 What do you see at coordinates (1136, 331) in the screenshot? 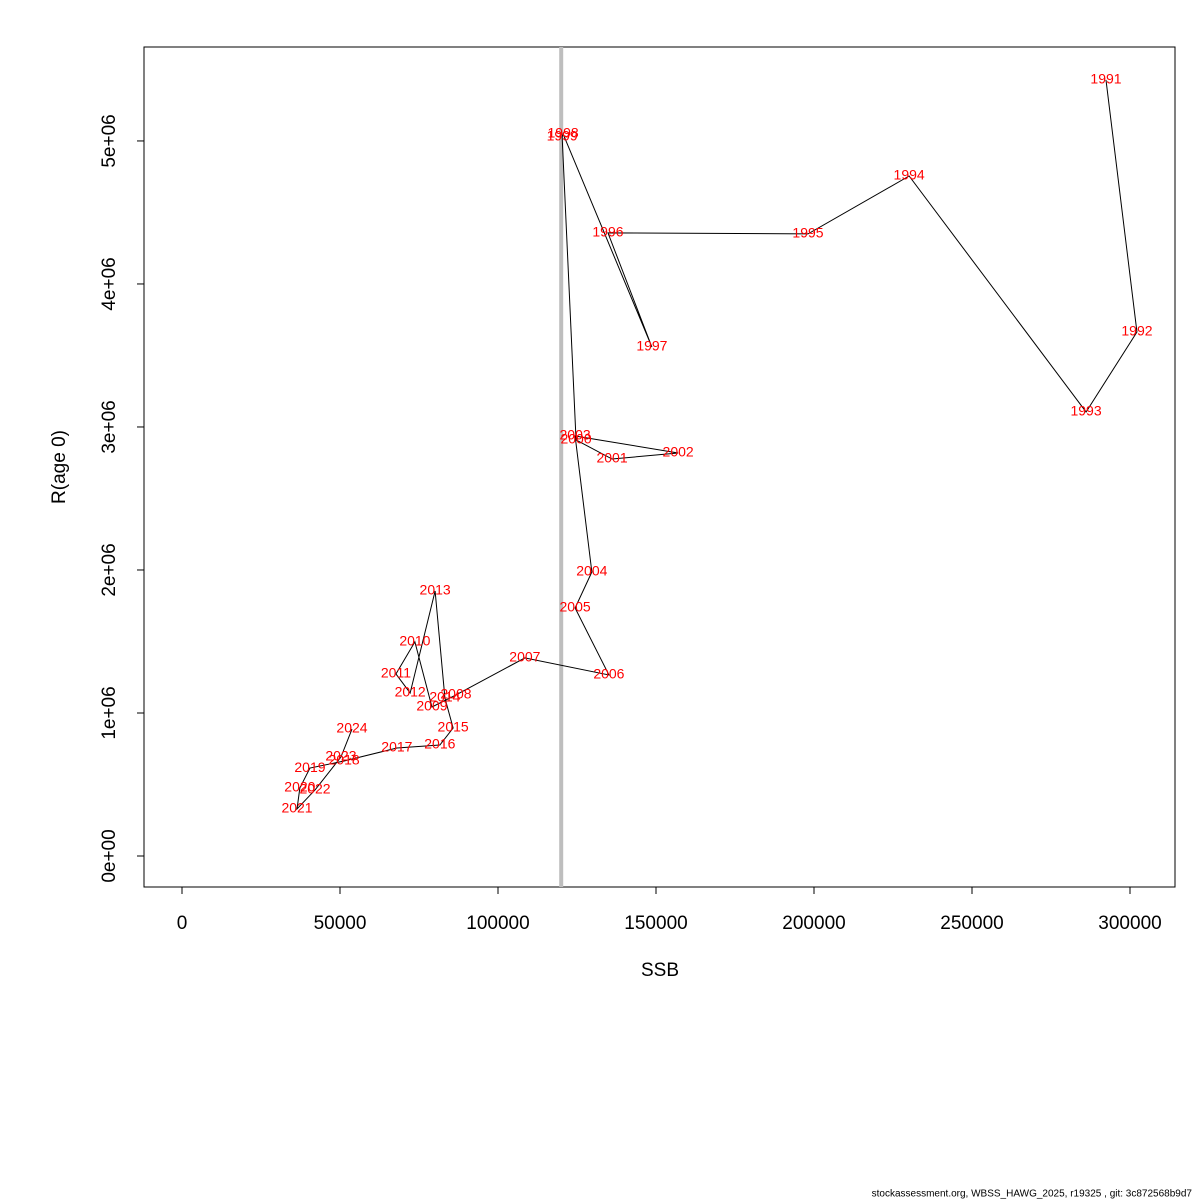
I see `point-label: 1992` at bounding box center [1136, 331].